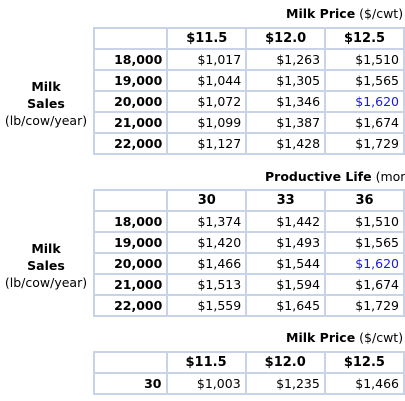  Describe the element at coordinates (364, 38) in the screenshot. I see `table1-col-header: $12.5` at that location.